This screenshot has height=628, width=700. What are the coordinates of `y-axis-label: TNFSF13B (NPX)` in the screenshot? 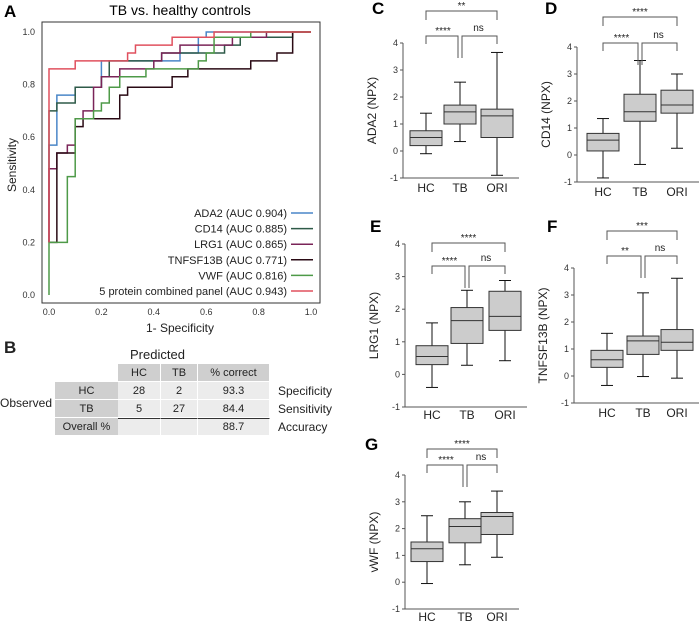 It's located at (543, 335).